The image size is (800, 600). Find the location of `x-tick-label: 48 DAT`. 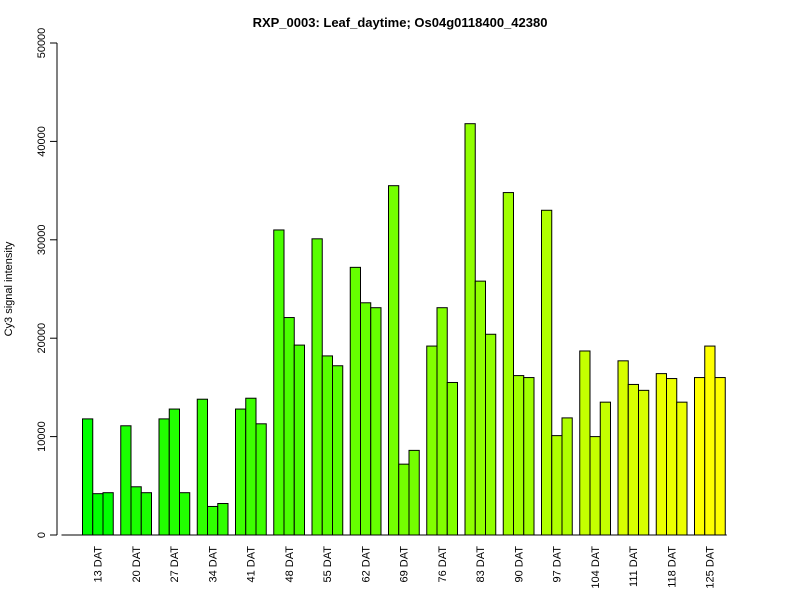

x-tick-label: 48 DAT is located at coordinates (290, 564).